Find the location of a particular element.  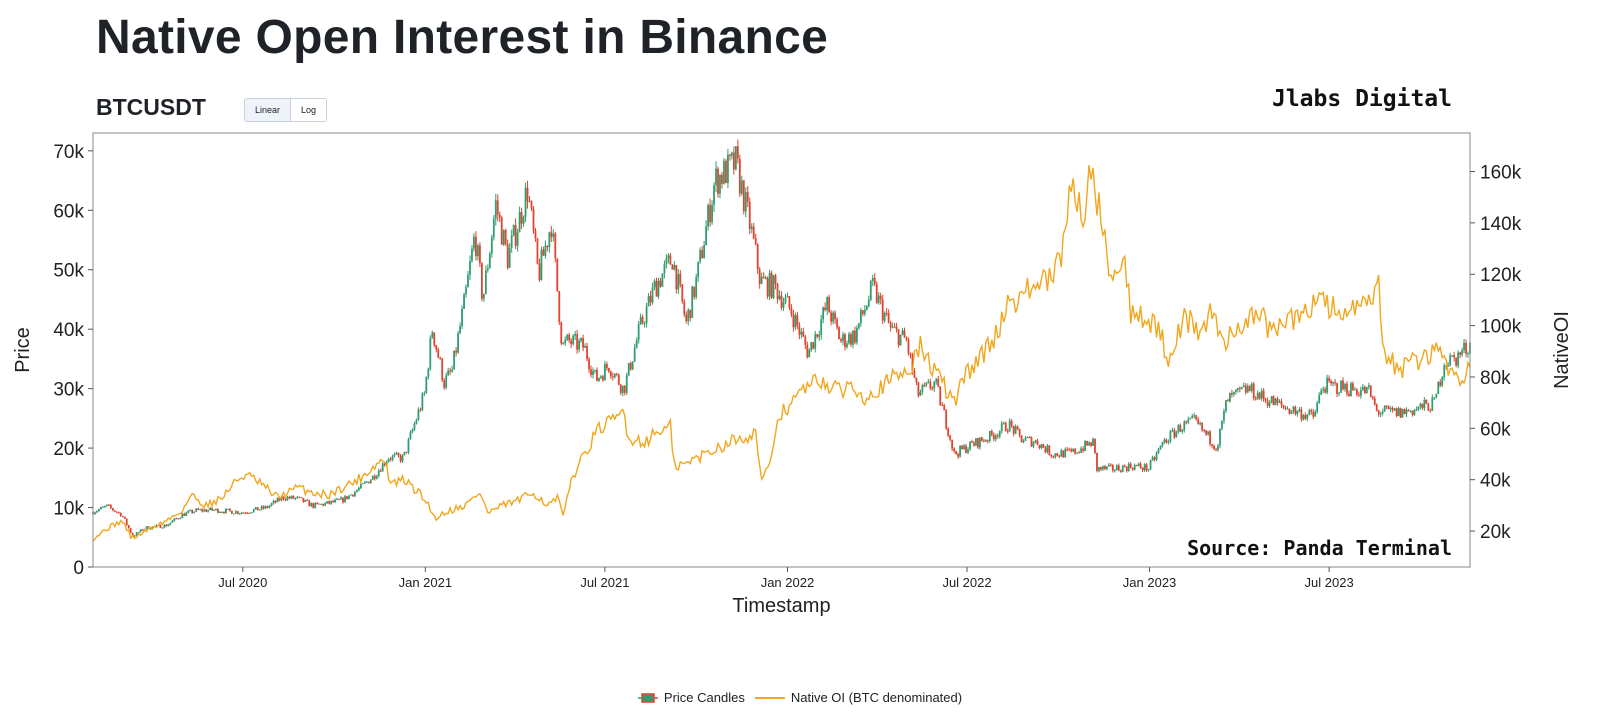

linear-scale-button: Linear is located at coordinates (268, 110).